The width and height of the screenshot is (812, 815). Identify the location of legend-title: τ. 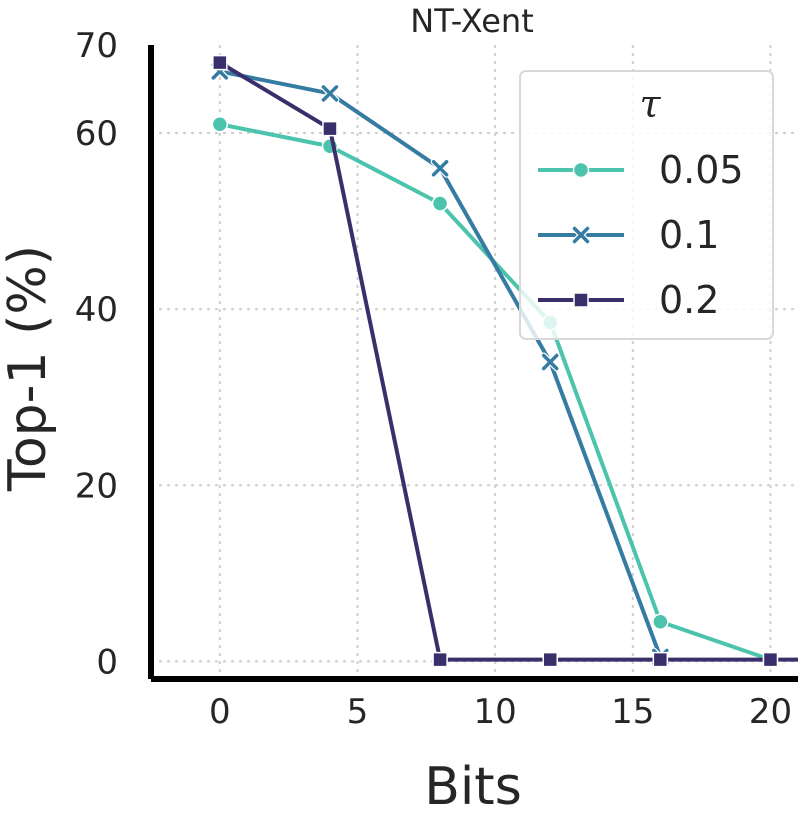
(650, 104).